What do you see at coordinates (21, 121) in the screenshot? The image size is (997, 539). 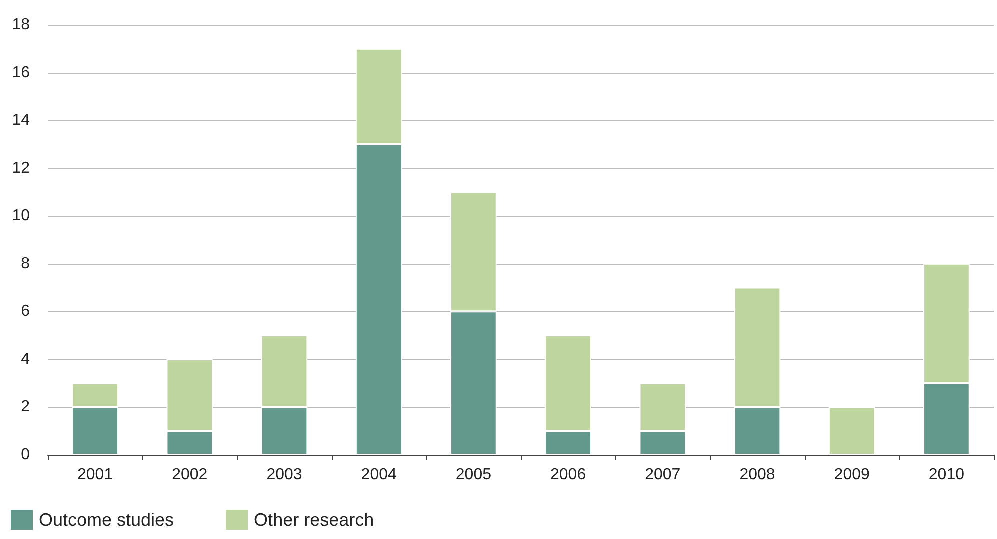 I see `y-tick-label: 14` at bounding box center [21, 121].